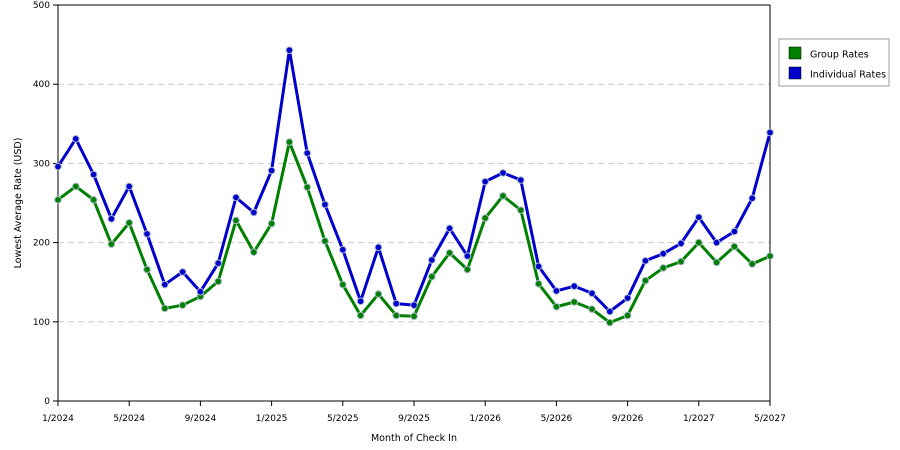 This screenshot has height=450, width=900. What do you see at coordinates (41, 164) in the screenshot?
I see `y-tick-label: 300` at bounding box center [41, 164].